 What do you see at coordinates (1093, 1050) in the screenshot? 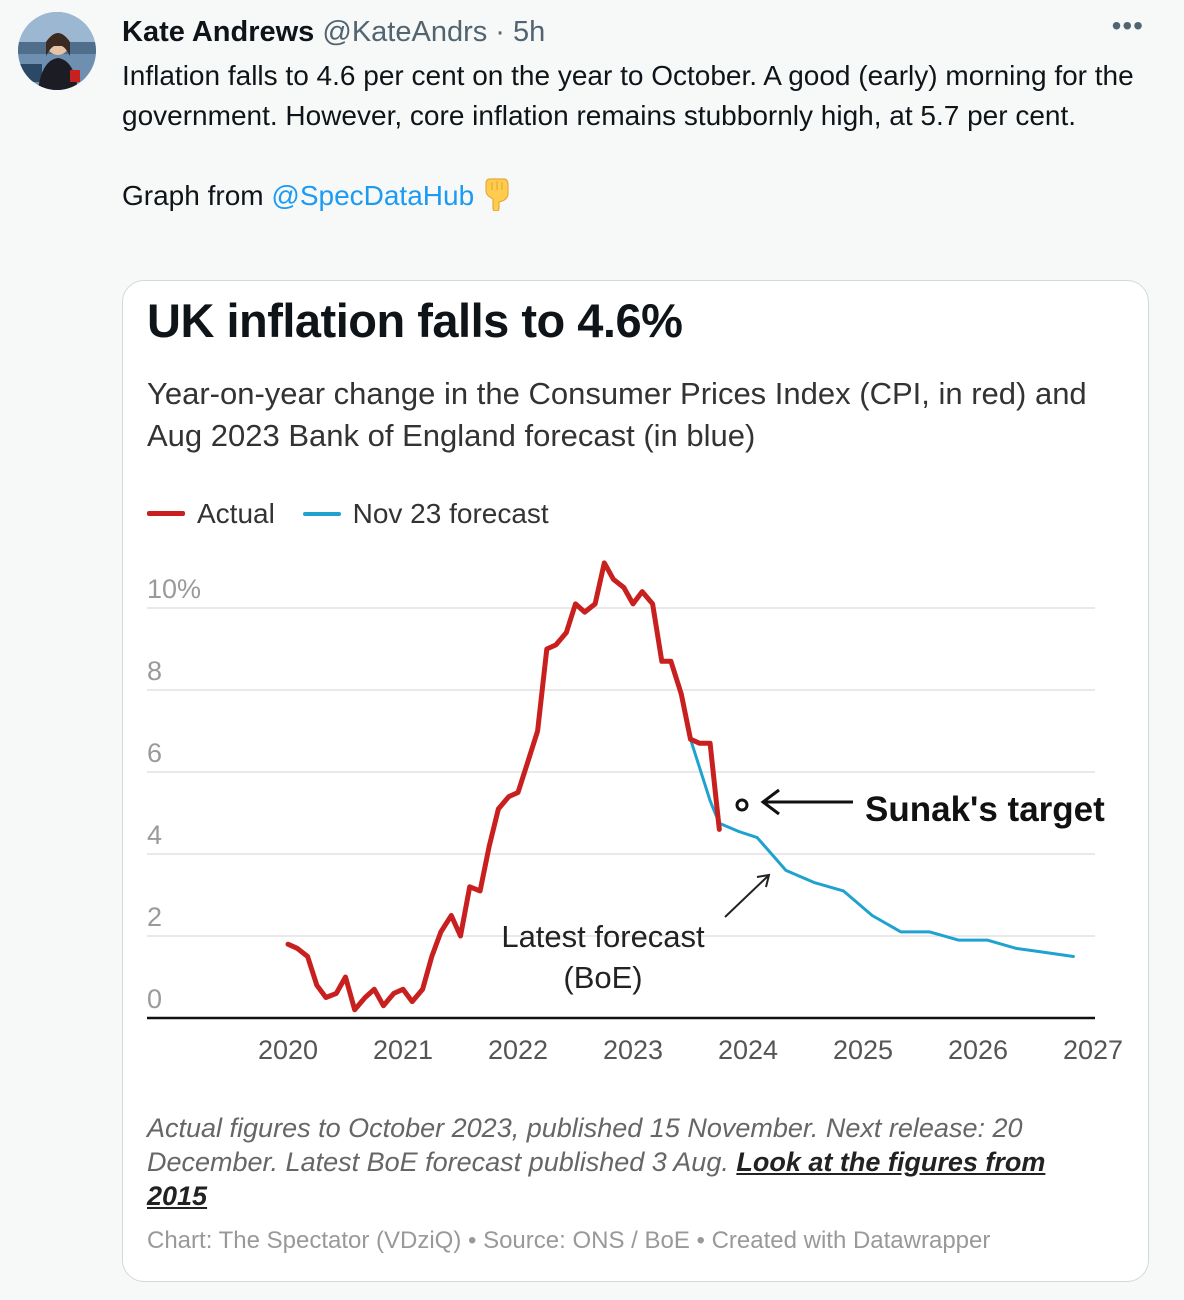
I see `x-tick-label: 2027` at bounding box center [1093, 1050].